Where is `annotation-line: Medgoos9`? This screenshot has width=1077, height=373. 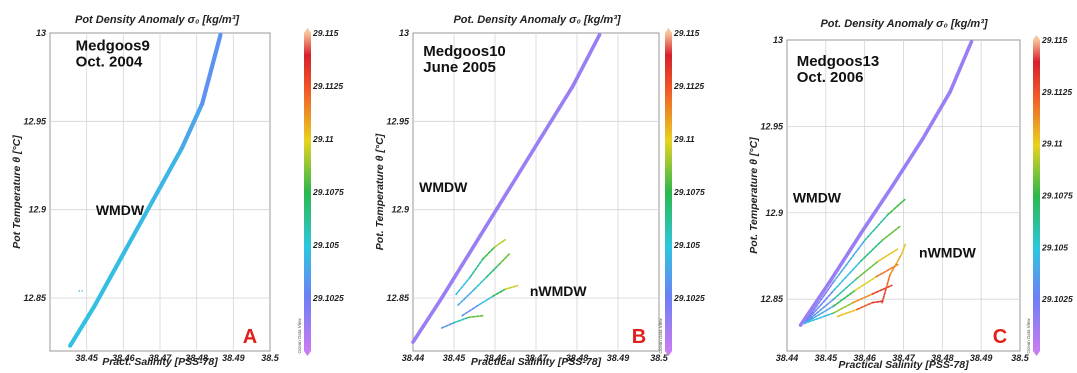
annotation-line: Medgoos9 is located at coordinates (113, 46).